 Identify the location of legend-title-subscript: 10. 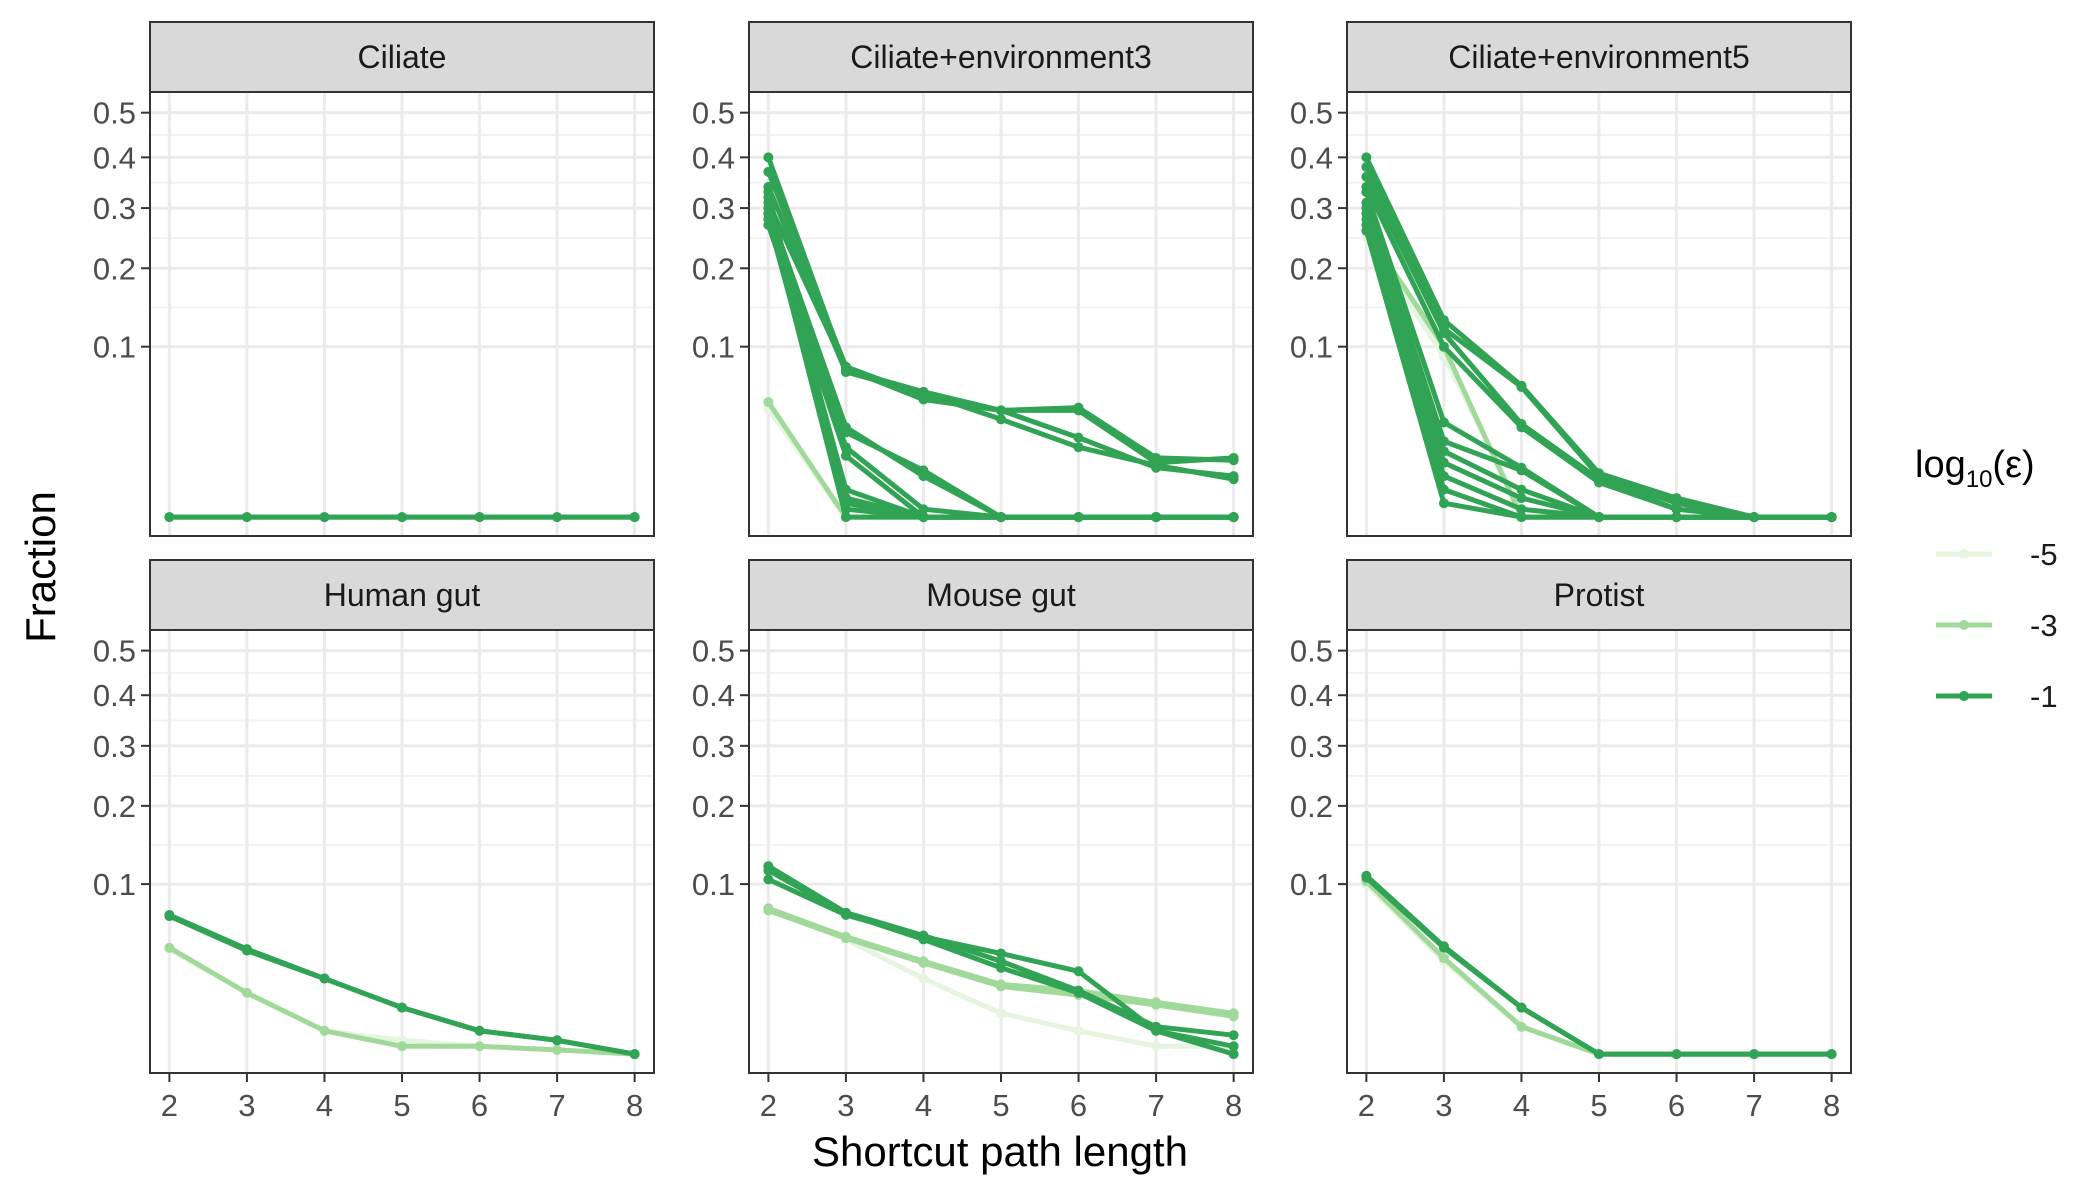
(1979, 479).